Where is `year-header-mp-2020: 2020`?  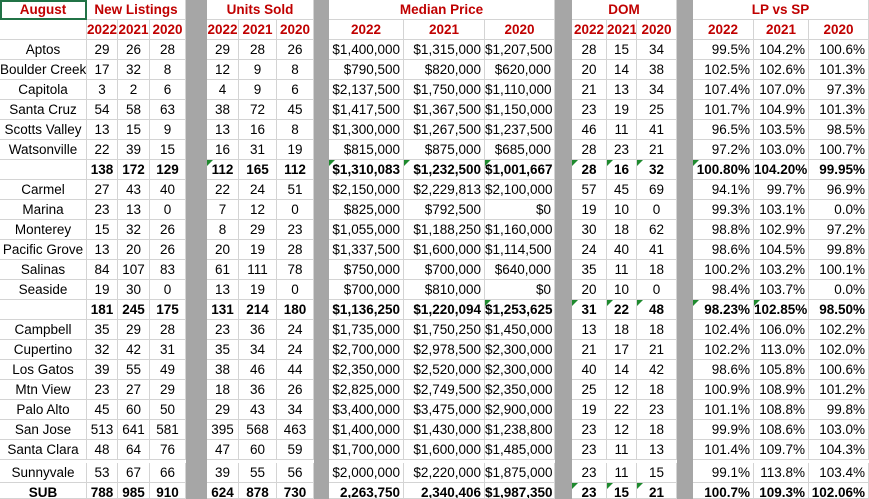 year-header-mp-2020: 2020 is located at coordinates (520, 30).